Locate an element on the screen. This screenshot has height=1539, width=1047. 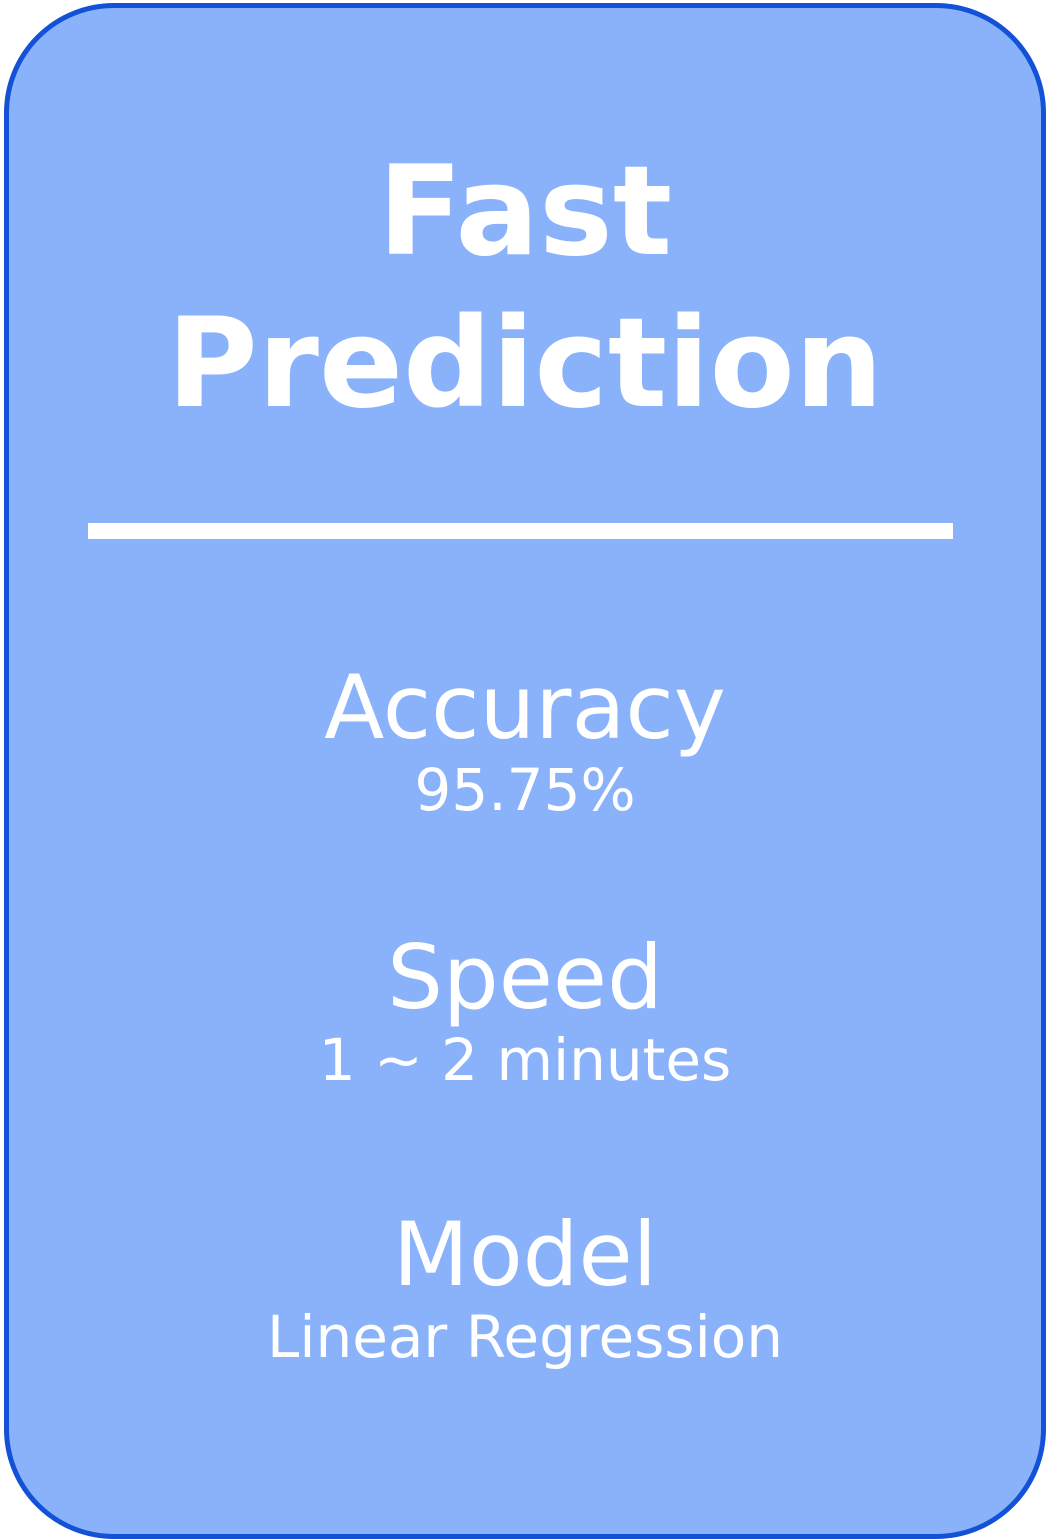
speed-label: Speed is located at coordinates (525, 977).